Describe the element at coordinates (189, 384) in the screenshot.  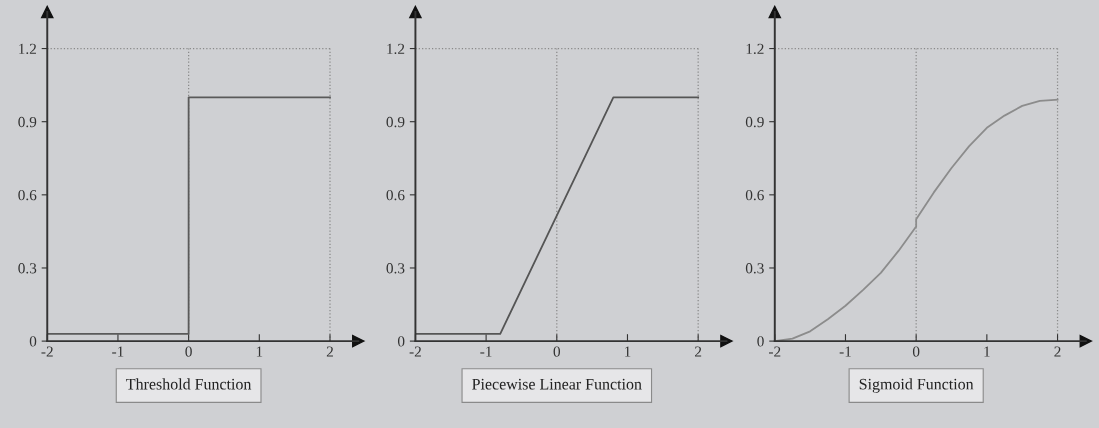
I see `text: Threshold Function` at that location.